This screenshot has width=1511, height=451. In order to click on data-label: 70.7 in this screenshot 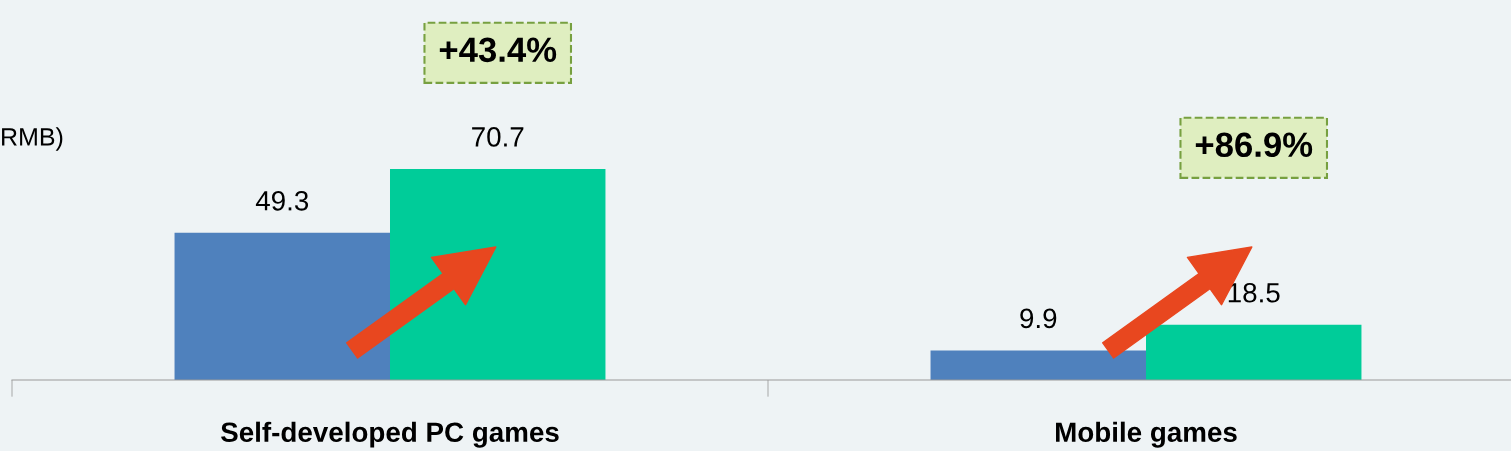, I will do `click(498, 137)`.